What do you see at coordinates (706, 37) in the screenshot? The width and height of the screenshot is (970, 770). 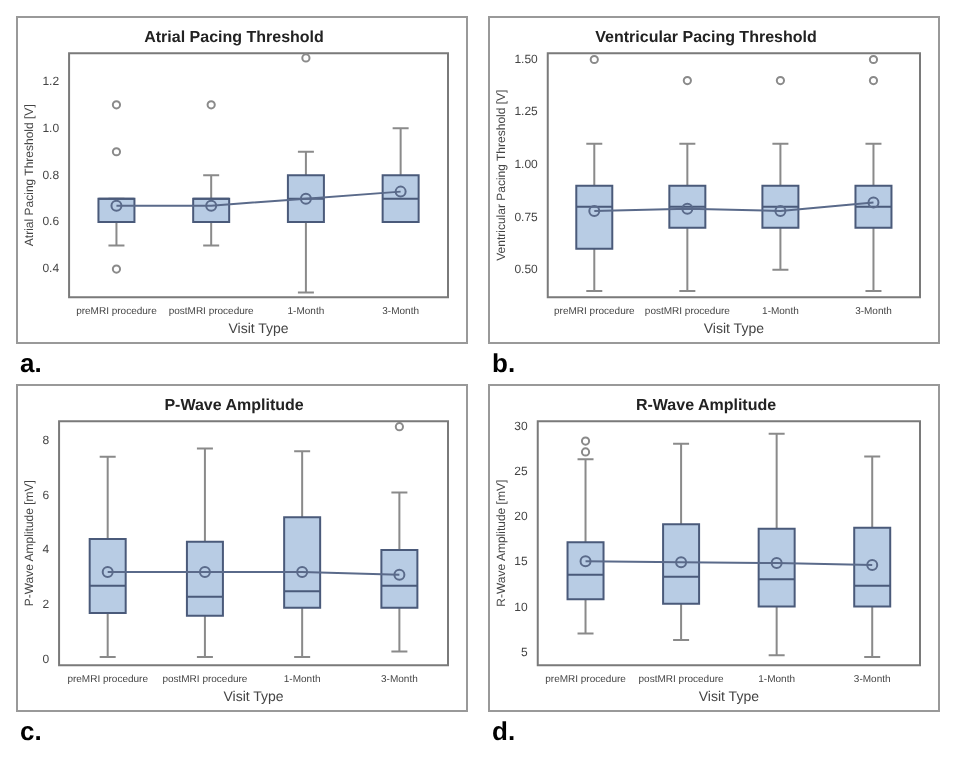 I see `chart-title: Ventricular Pacing Threshold` at bounding box center [706, 37].